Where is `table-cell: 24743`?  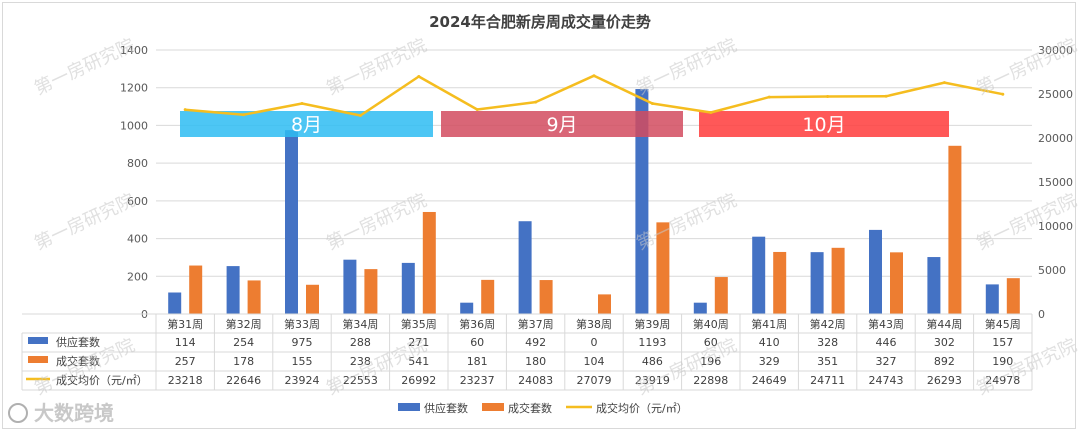 table-cell: 24743 is located at coordinates (886, 380).